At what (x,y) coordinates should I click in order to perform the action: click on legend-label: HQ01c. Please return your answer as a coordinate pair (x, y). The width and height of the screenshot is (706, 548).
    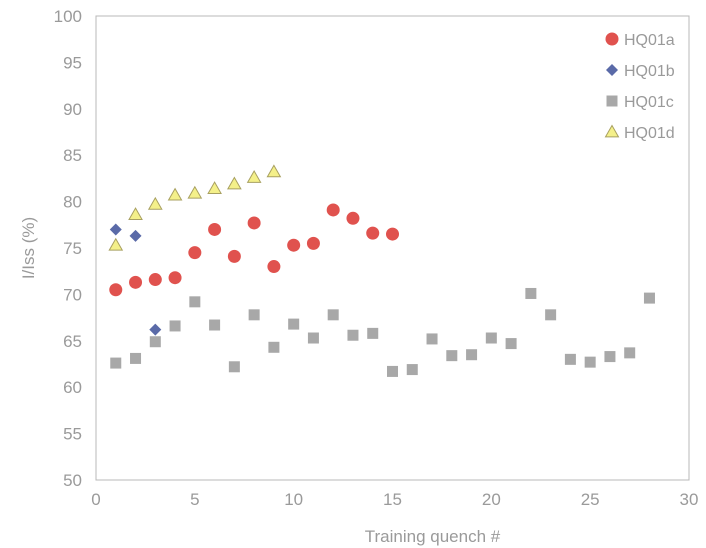
    Looking at the image, I should click on (649, 102).